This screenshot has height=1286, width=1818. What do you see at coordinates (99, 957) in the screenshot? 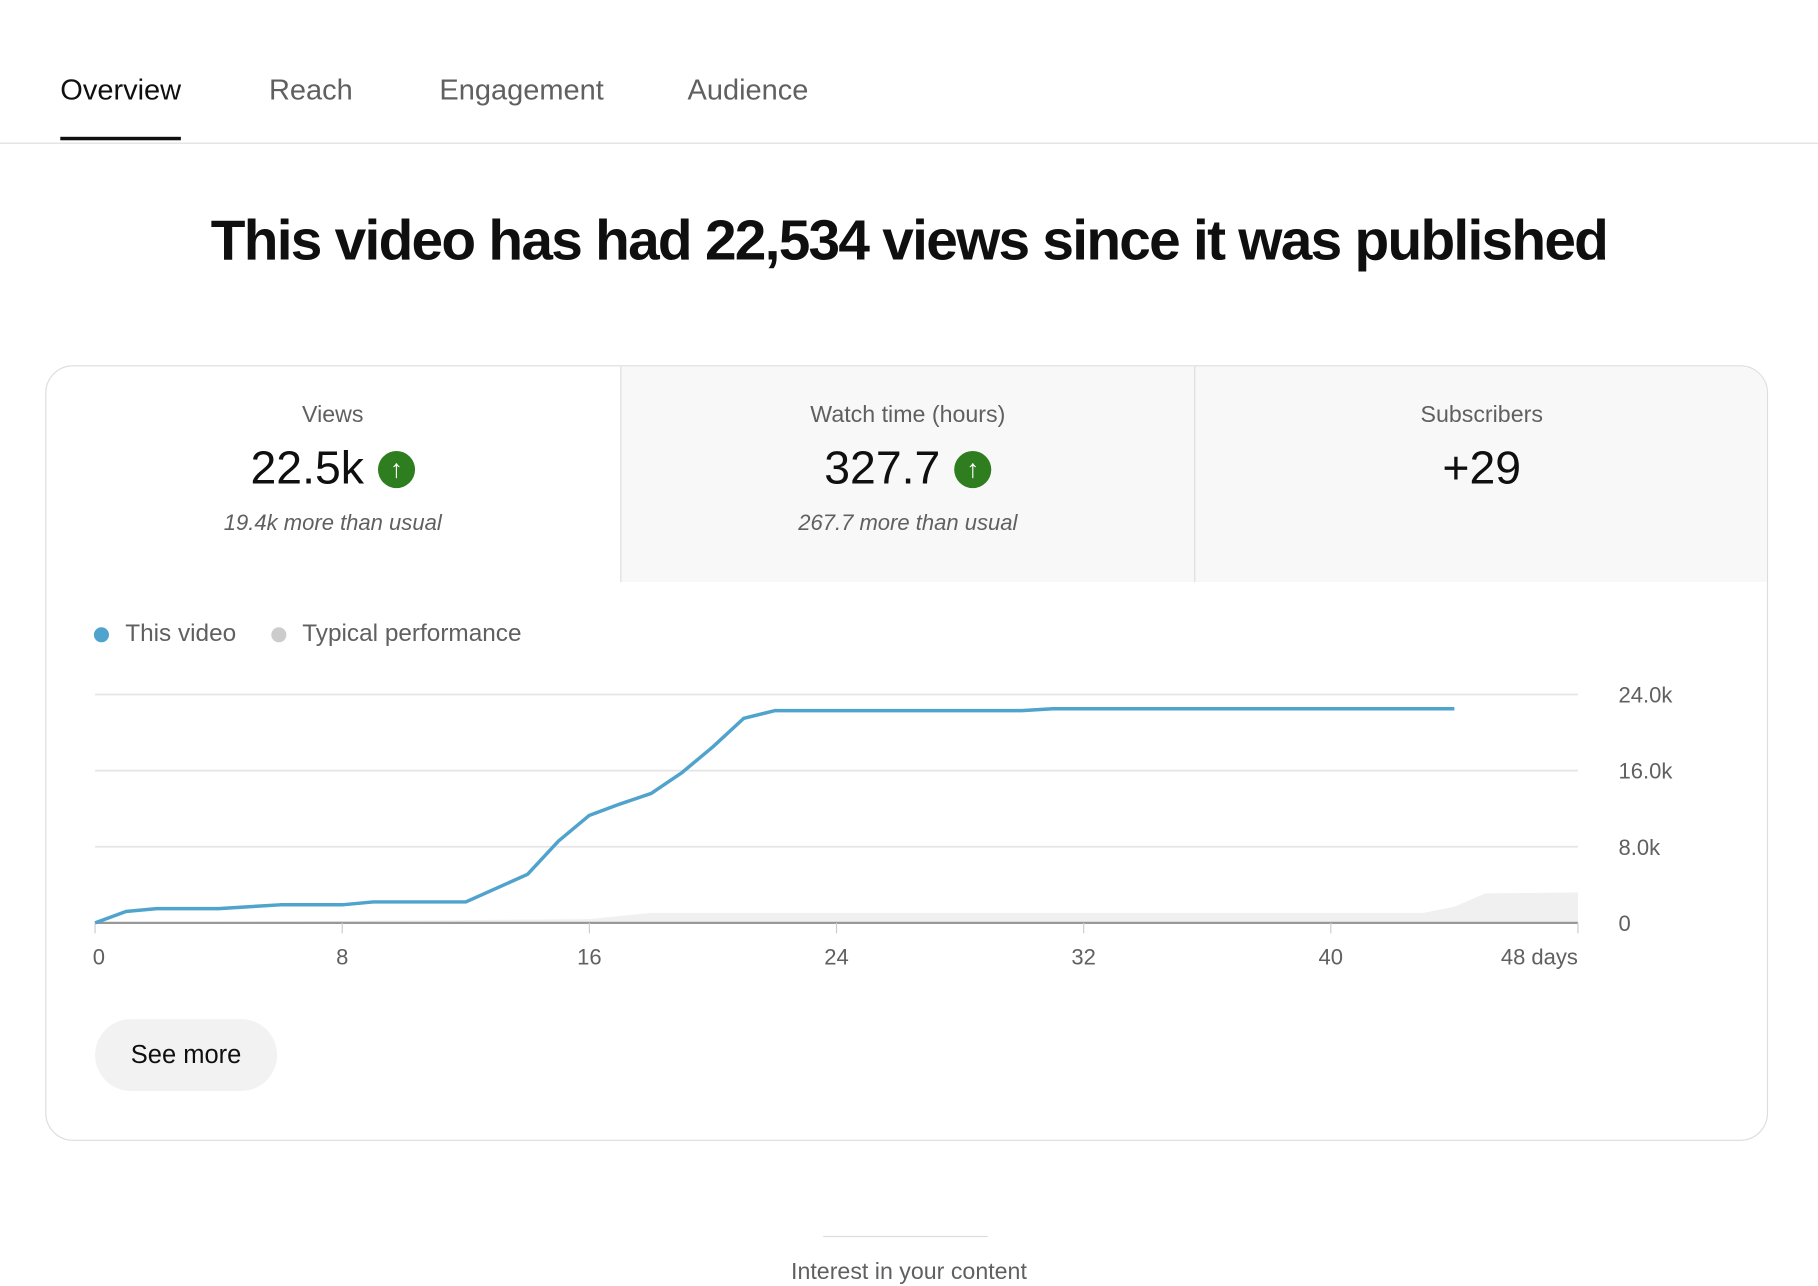
I see `x-tick-label: 0` at bounding box center [99, 957].